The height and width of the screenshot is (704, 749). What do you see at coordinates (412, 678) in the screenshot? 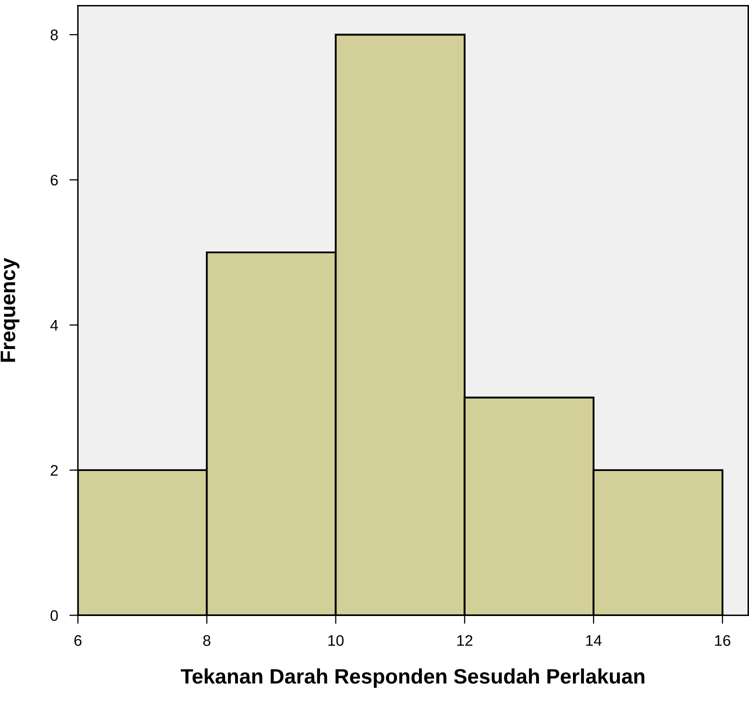
I see `x-axis-title: Tekanan Darah Responden Sesudah Perlakuan` at bounding box center [412, 678].